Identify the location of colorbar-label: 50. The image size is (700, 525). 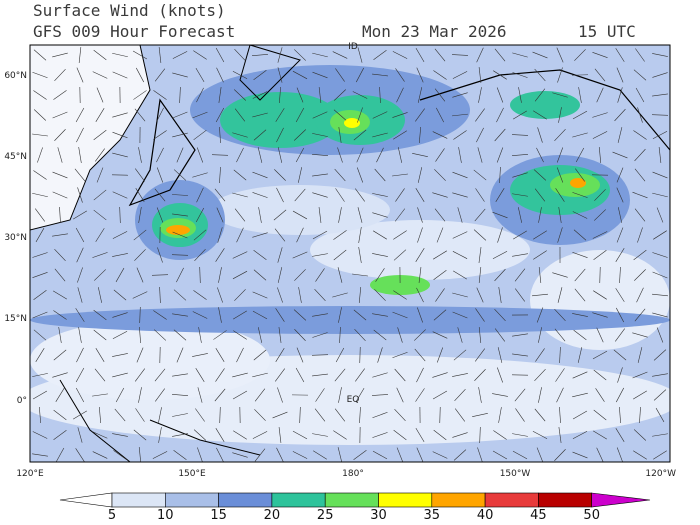
(591, 515).